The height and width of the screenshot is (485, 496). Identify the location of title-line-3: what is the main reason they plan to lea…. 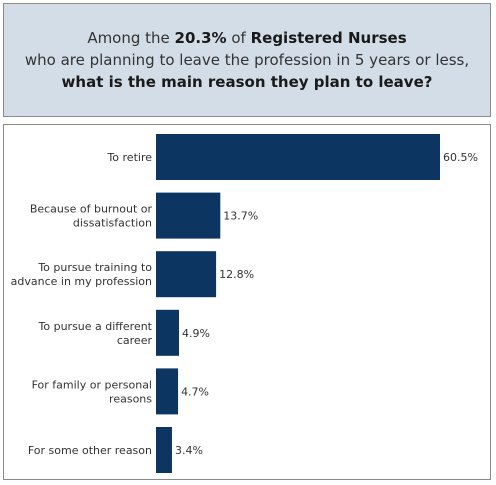
(247, 82).